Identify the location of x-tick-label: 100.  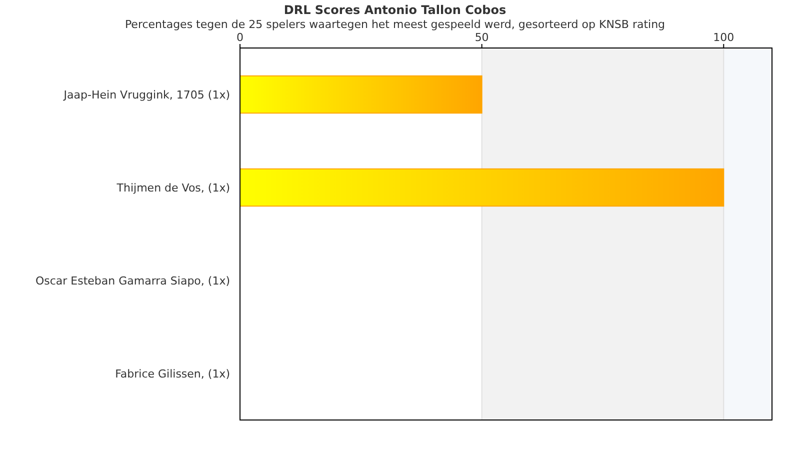
(723, 37).